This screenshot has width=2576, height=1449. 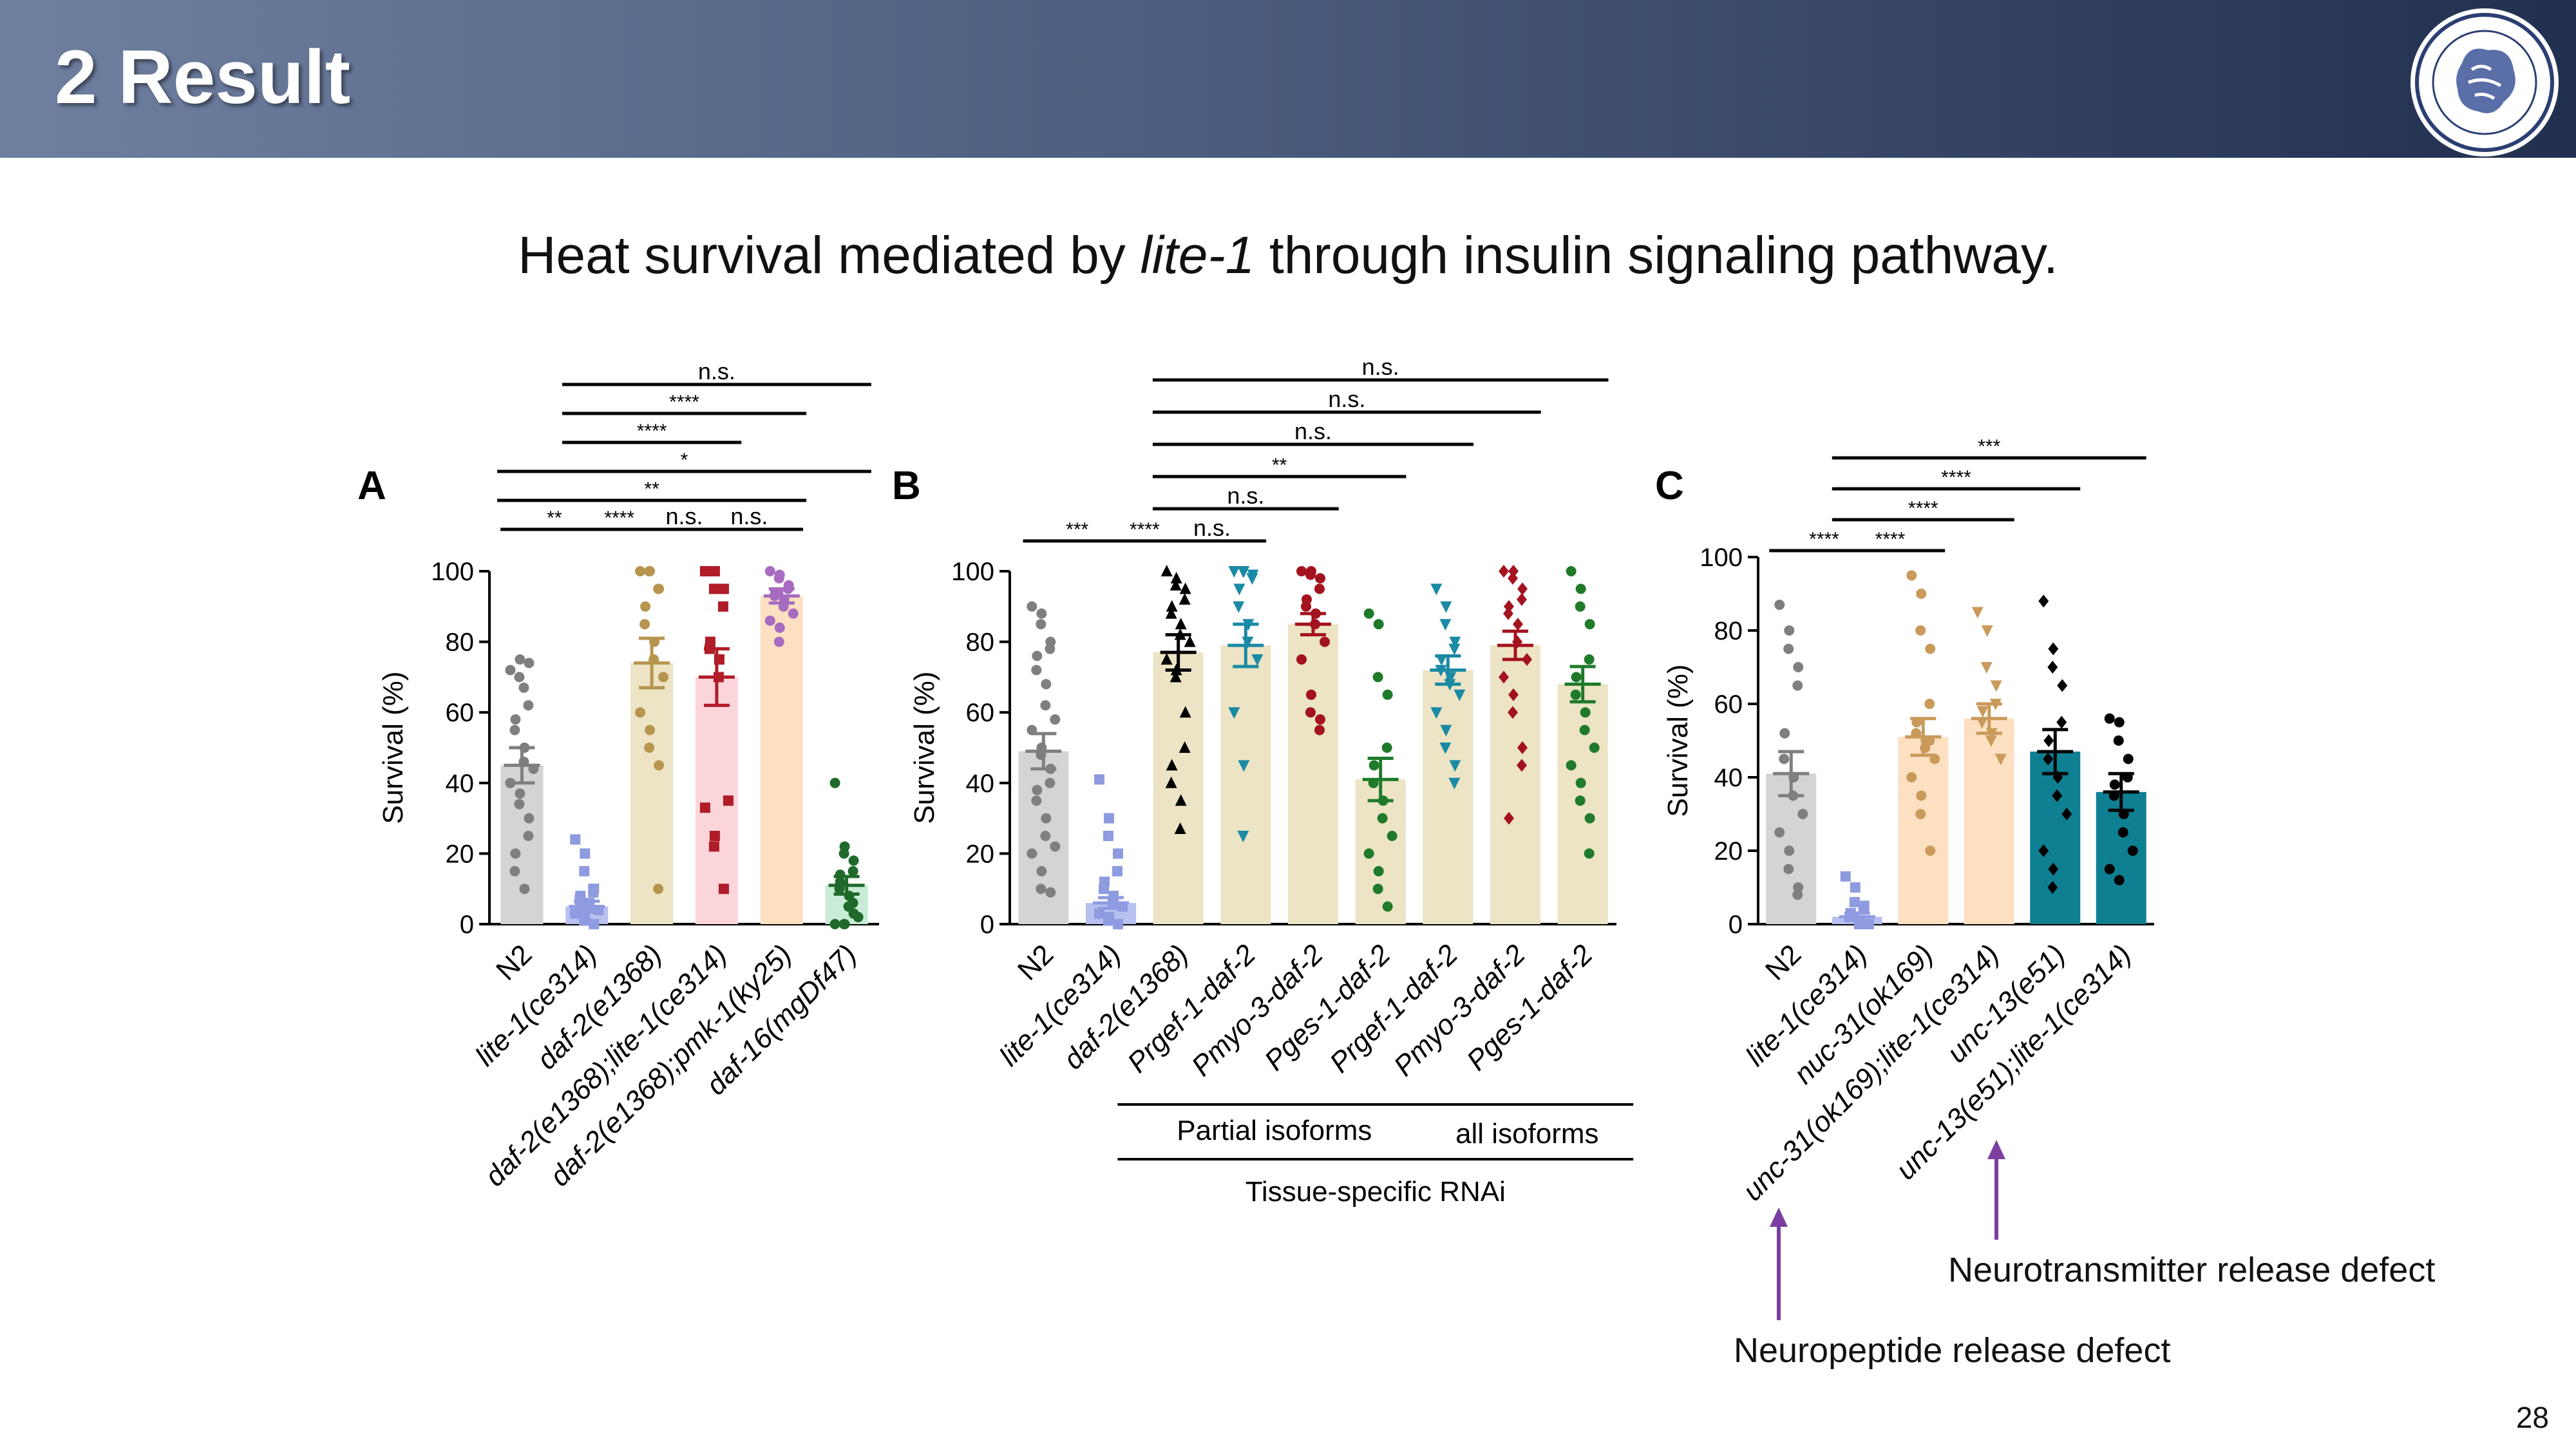 What do you see at coordinates (980, 784) in the screenshot?
I see `y-tick-label: 40` at bounding box center [980, 784].